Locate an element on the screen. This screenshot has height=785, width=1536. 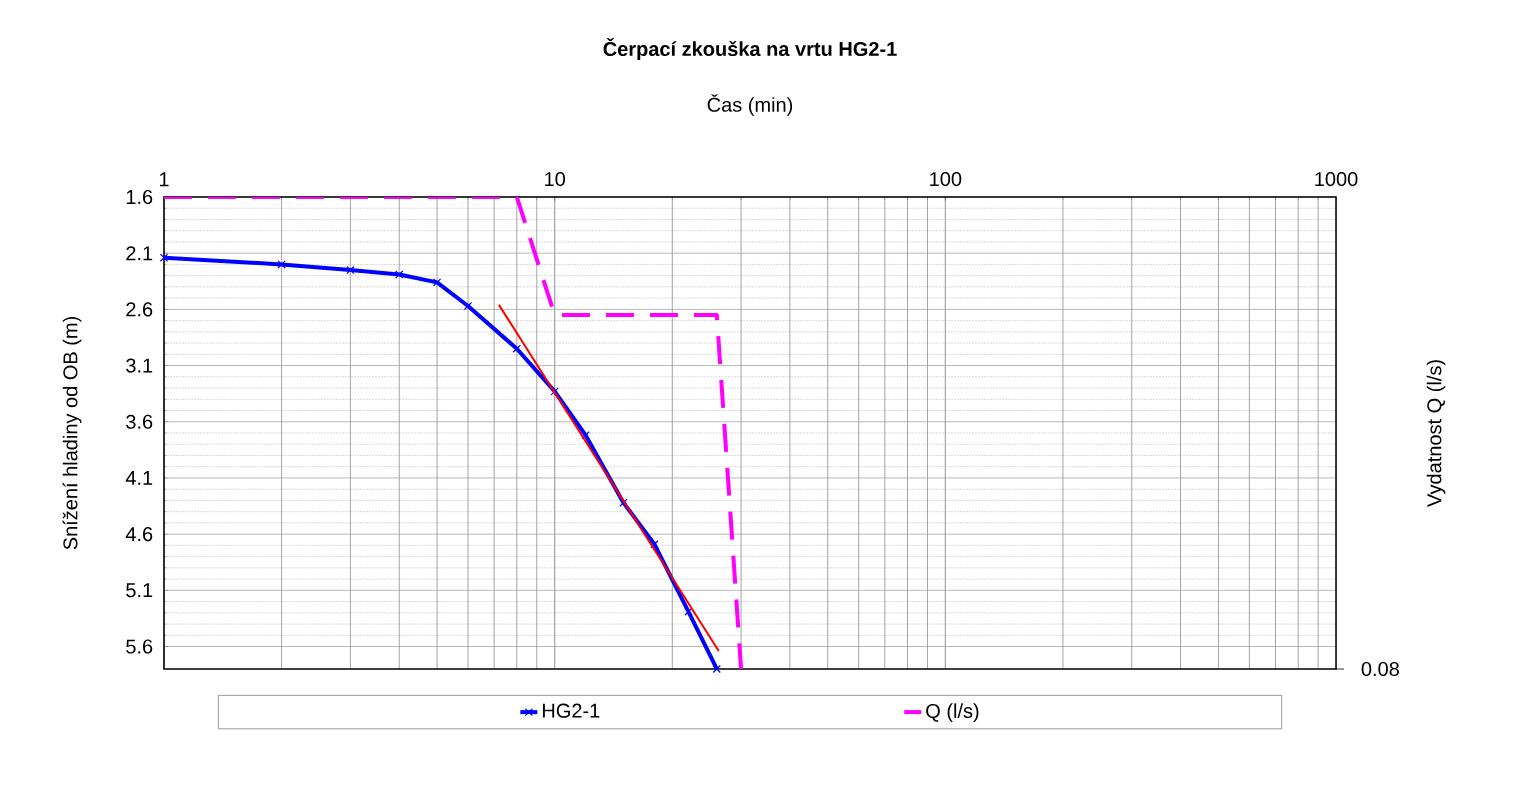
y-tick-label: 3.1 is located at coordinates (139, 365).